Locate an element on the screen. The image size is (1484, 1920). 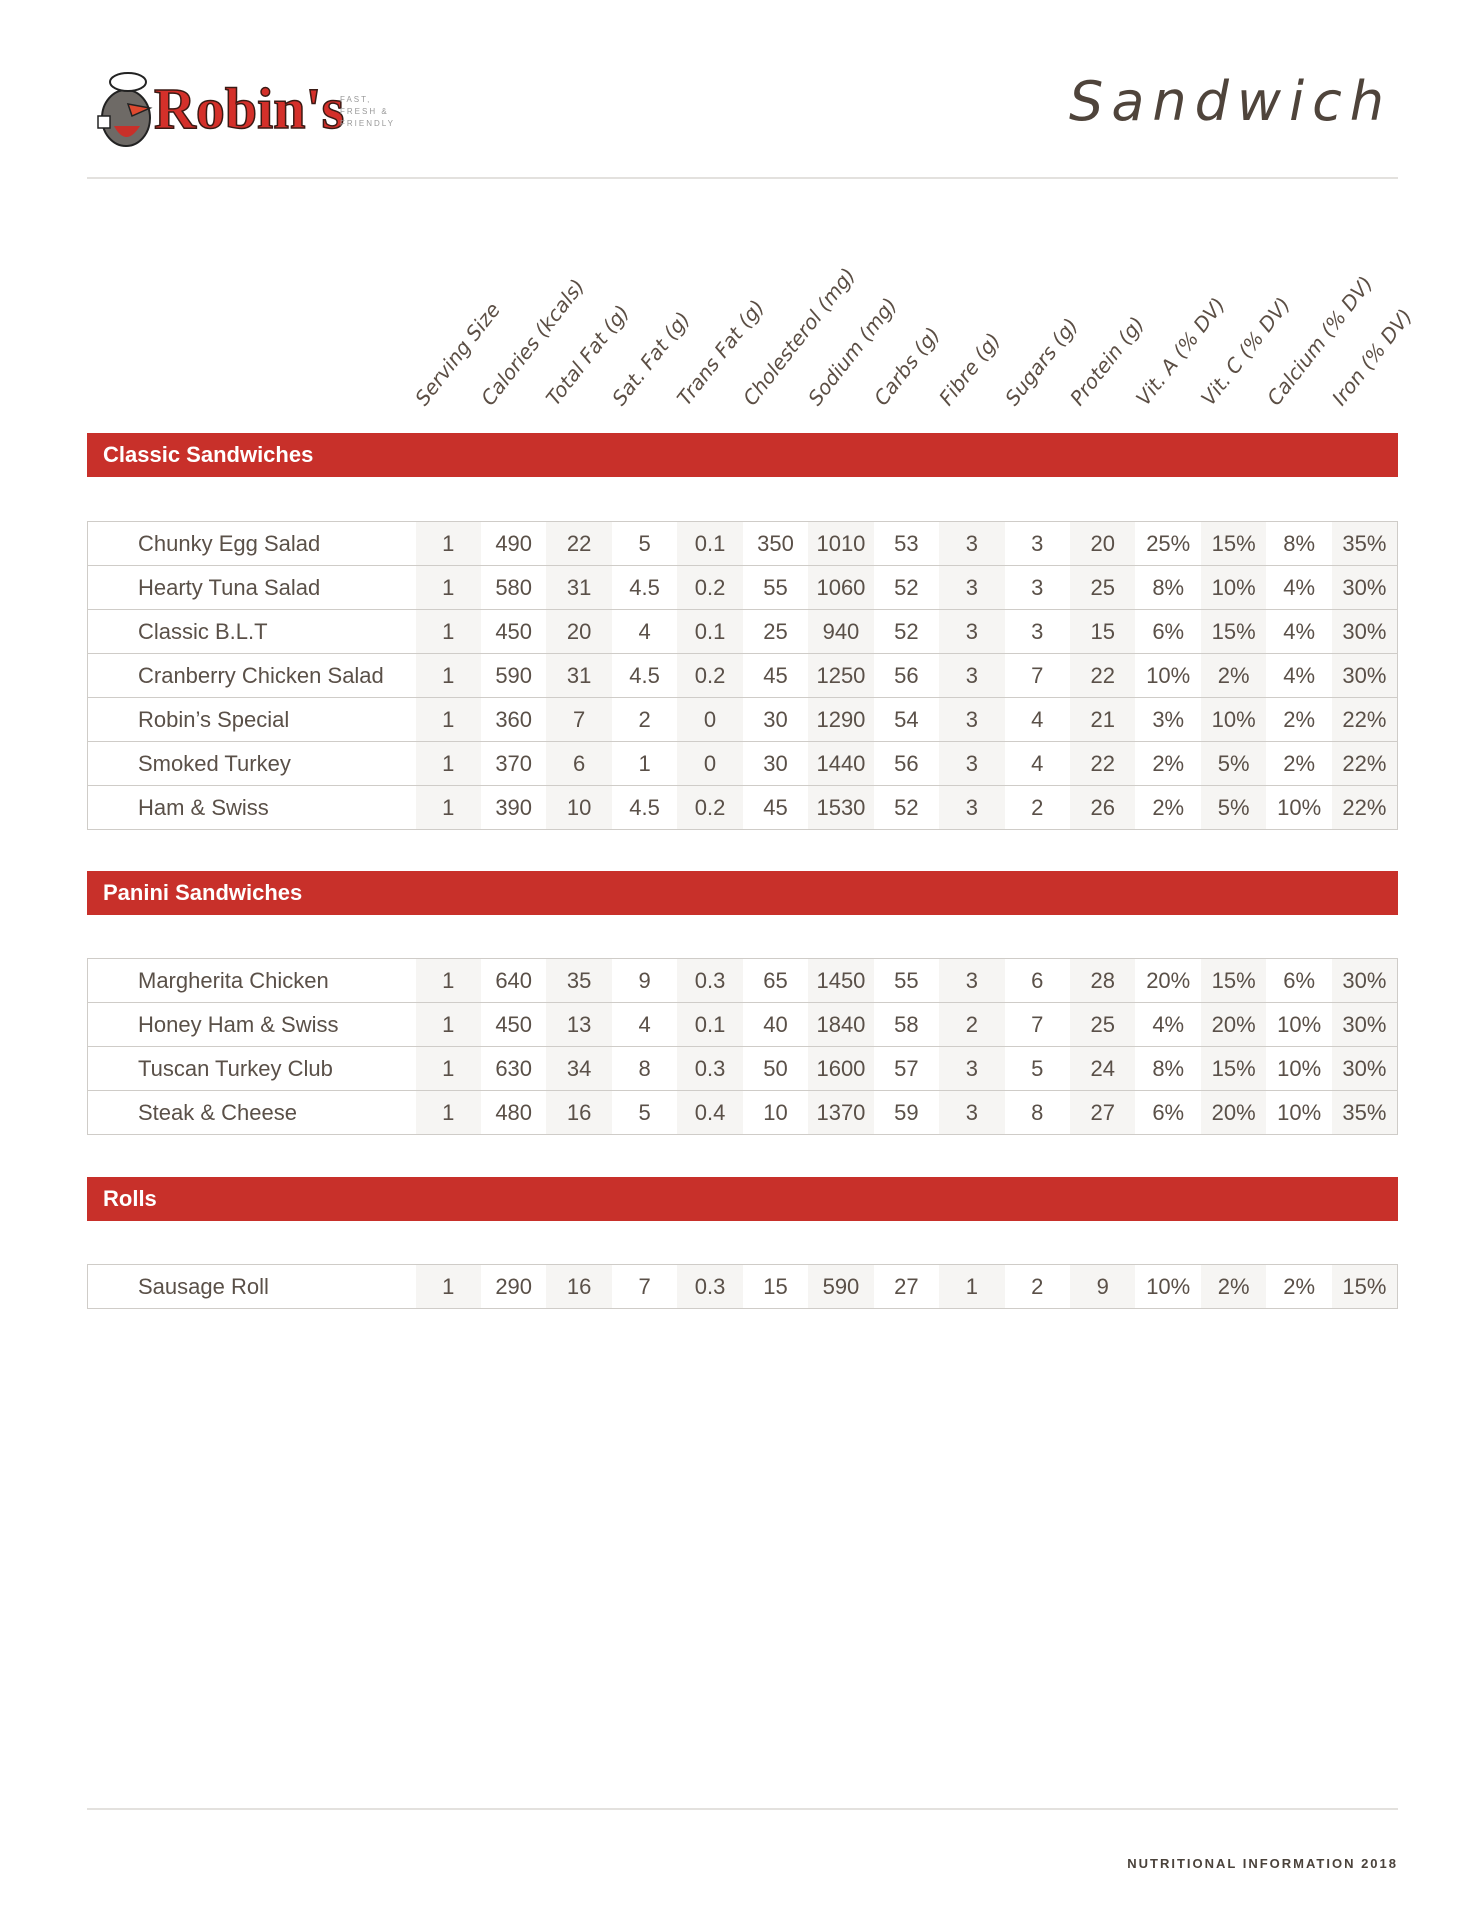
item-name: Margherita Chicken is located at coordinates (251, 980).